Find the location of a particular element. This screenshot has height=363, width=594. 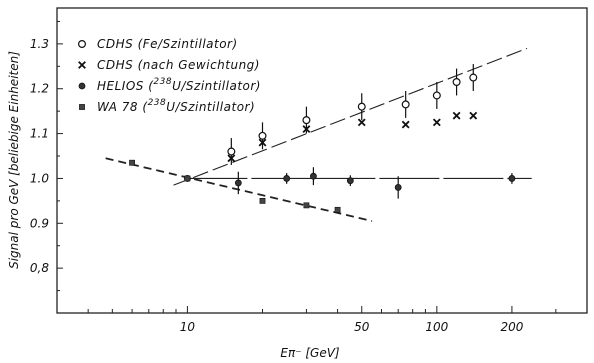

y-tick-label: 1.2 is located at coordinates (39, 89).